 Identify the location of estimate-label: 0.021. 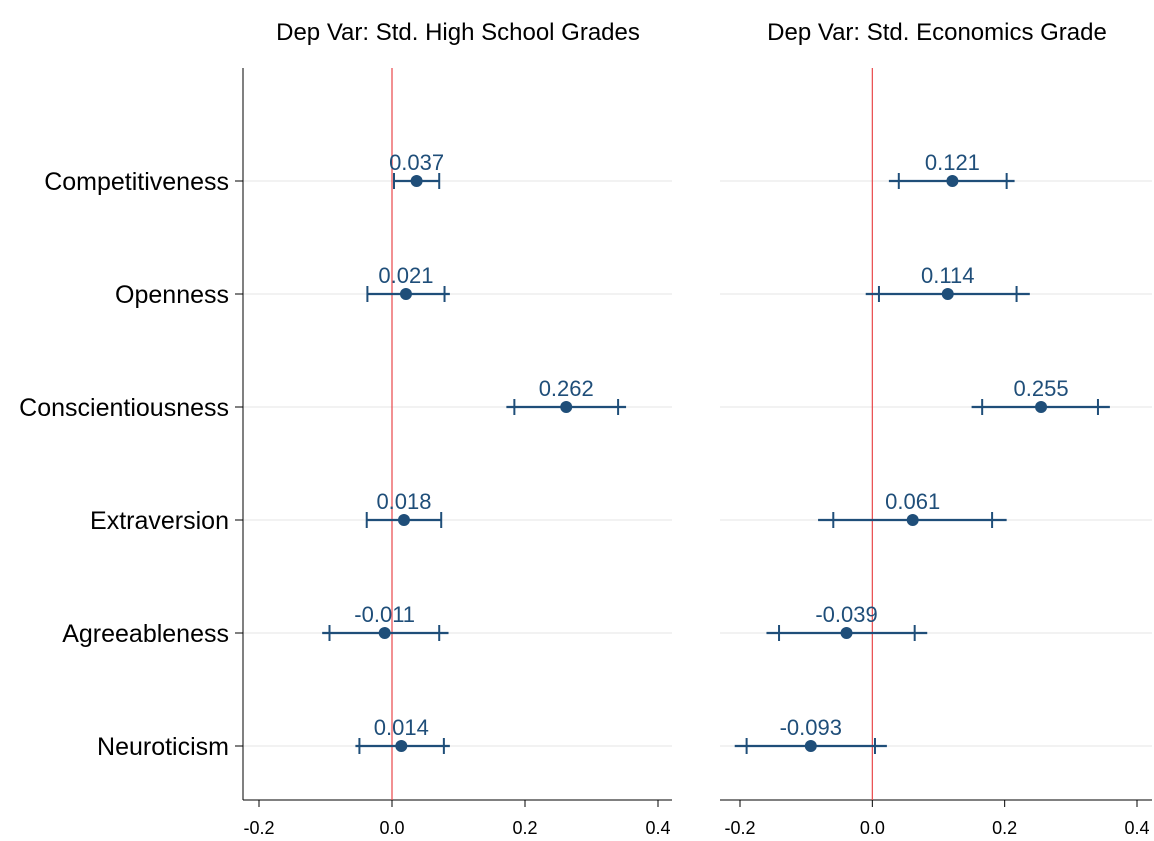
(405, 275).